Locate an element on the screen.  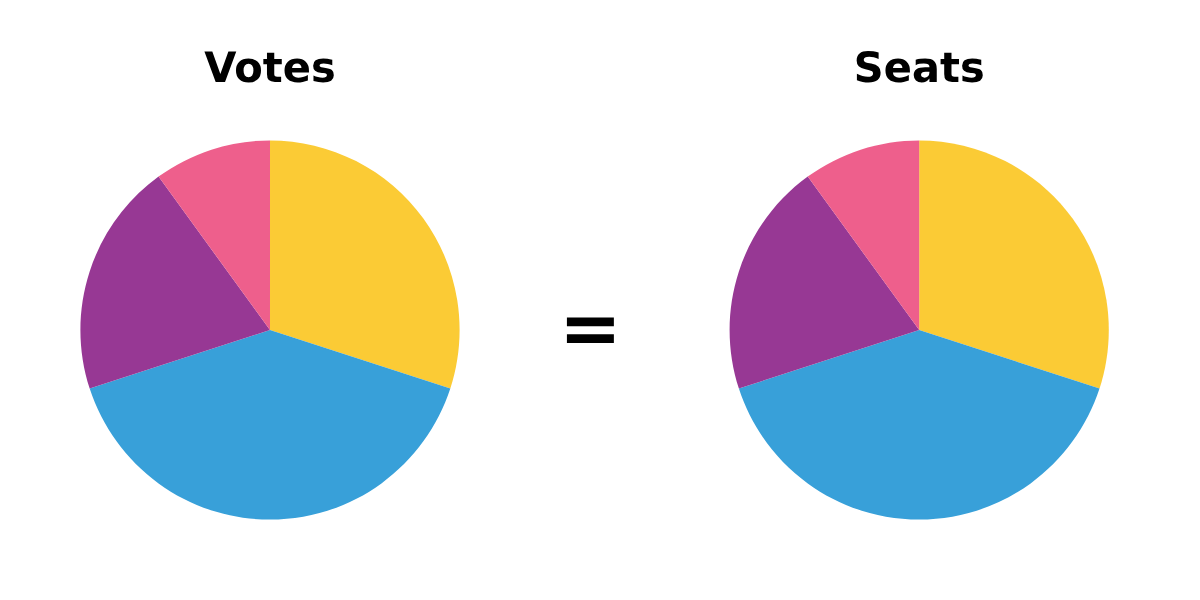
chart-title: Votes is located at coordinates (269, 67).